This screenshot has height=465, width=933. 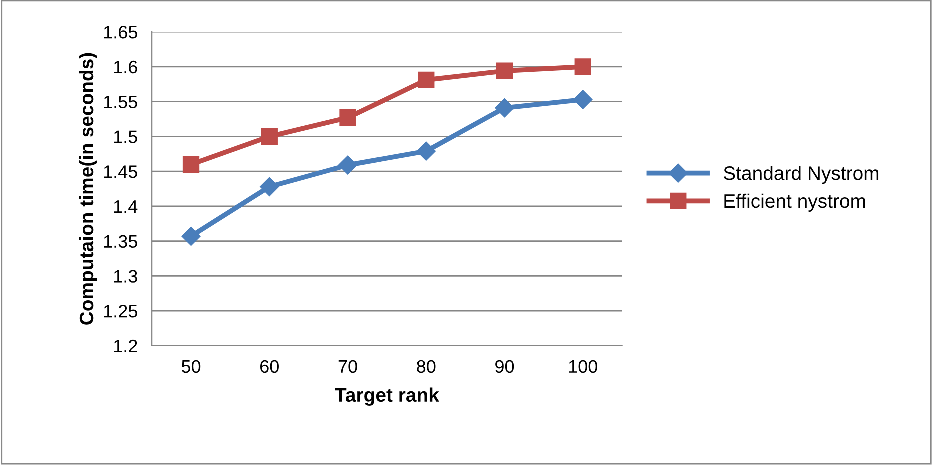 What do you see at coordinates (121, 172) in the screenshot?
I see `y-tick-label: 1.45` at bounding box center [121, 172].